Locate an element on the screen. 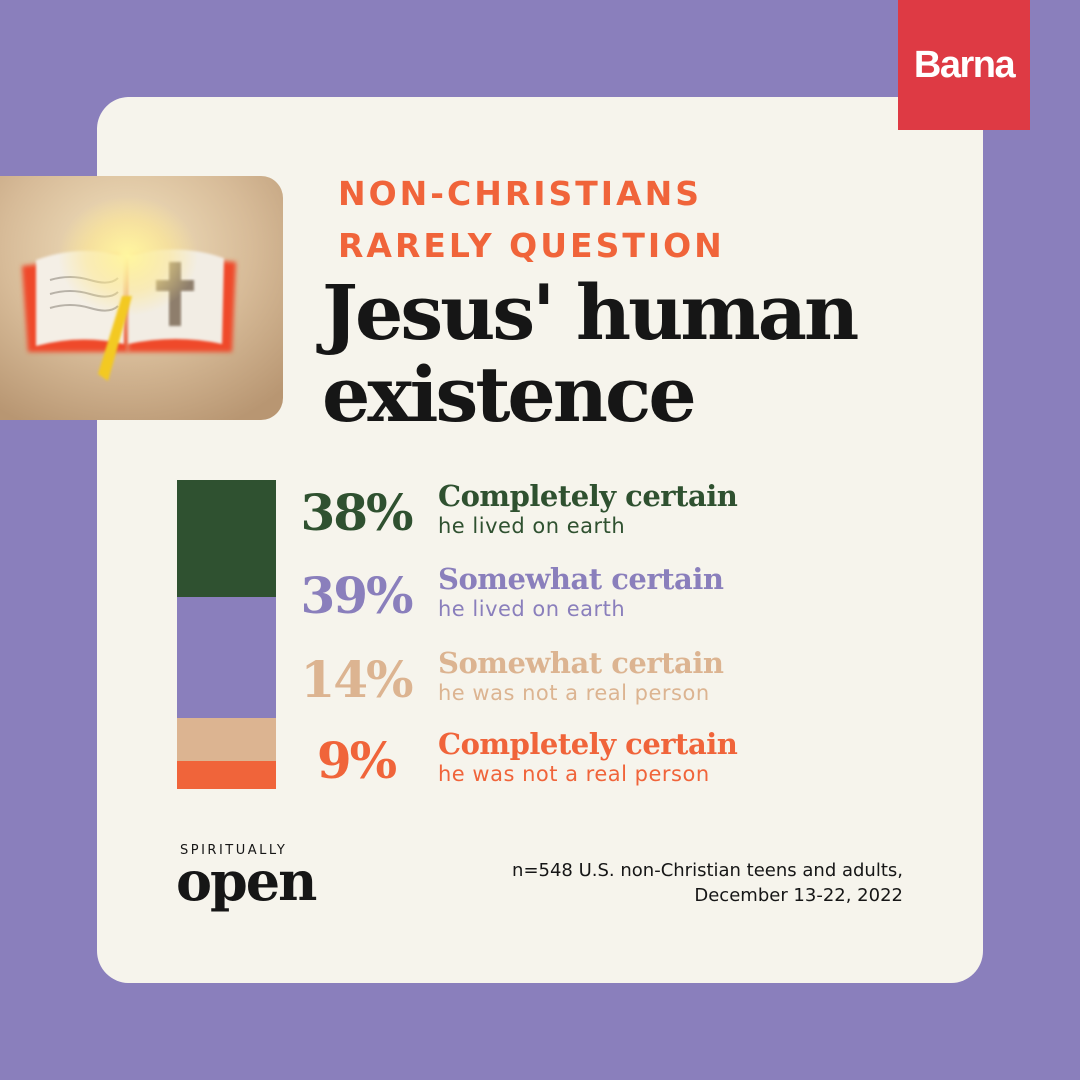 The height and width of the screenshot is (1080, 1080). percent-label: 9% is located at coordinates (356, 760).